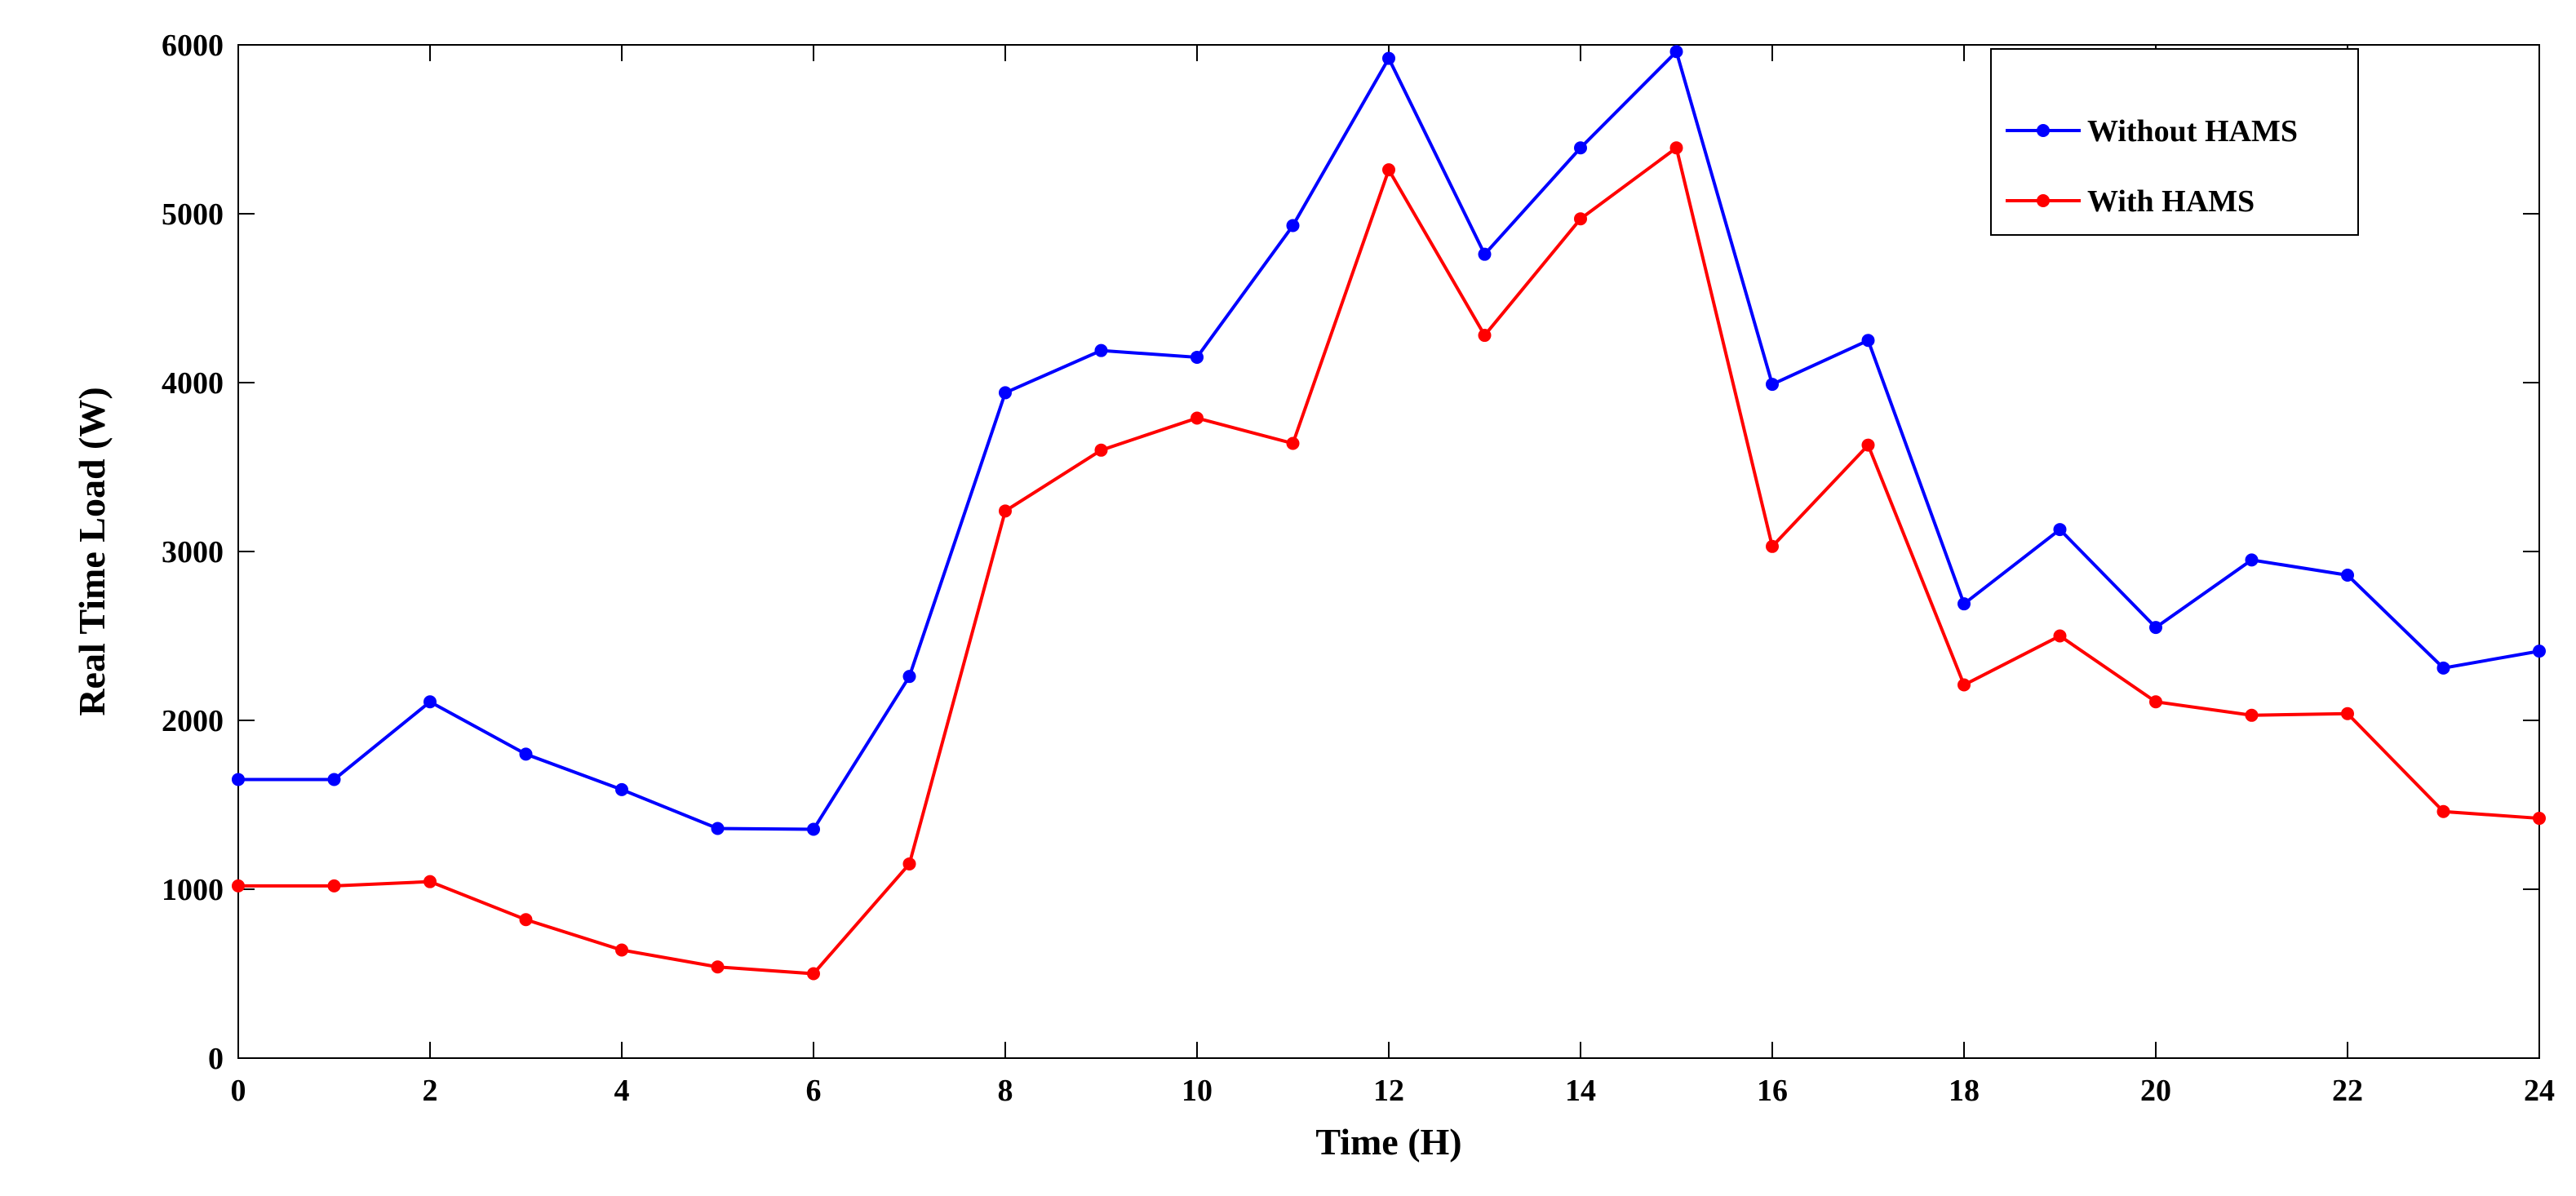  I want to click on x-tick-label: 12, so click(1388, 1091).